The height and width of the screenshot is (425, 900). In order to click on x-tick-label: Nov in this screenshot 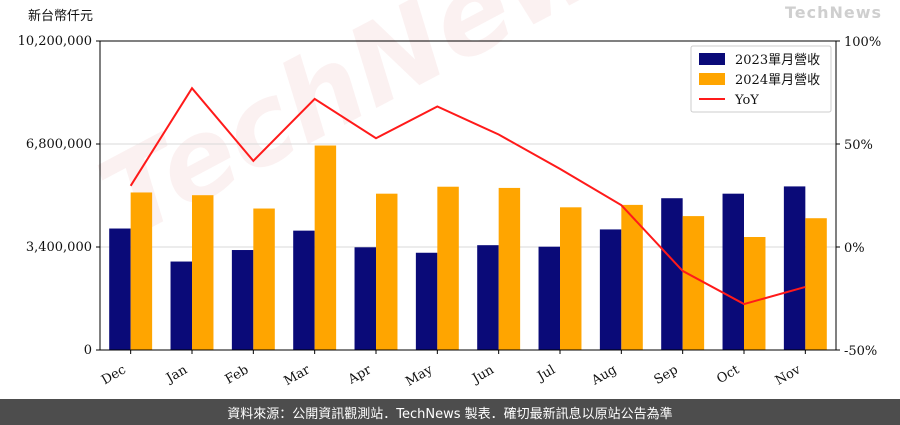, I will do `click(788, 375)`.